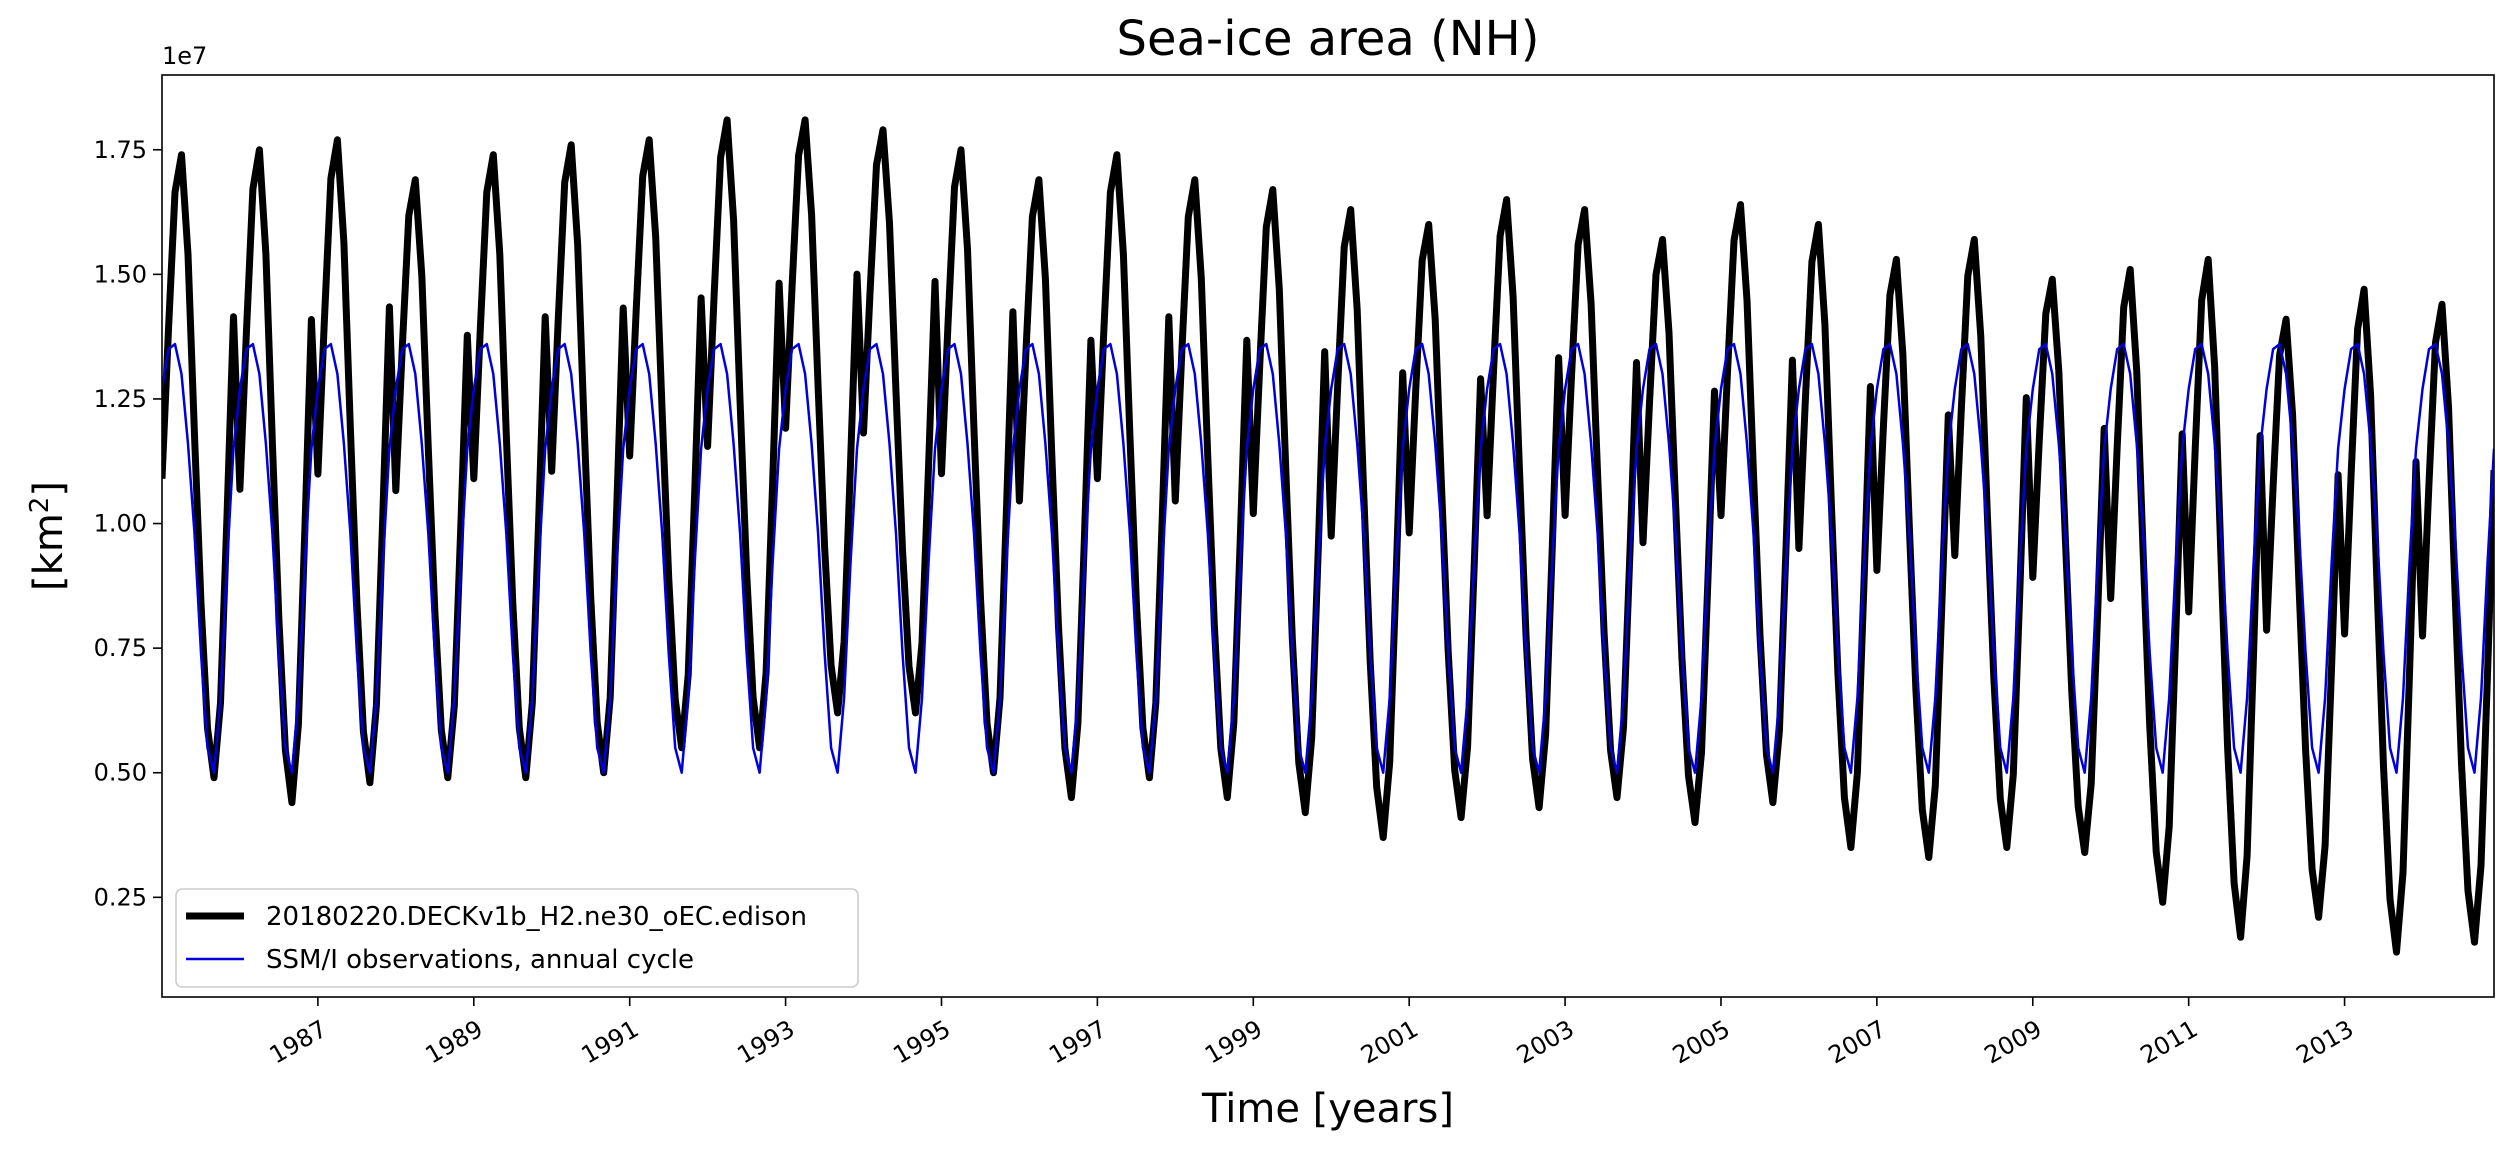  Describe the element at coordinates (120, 897) in the screenshot. I see `y-tick-label: 0.25` at that location.